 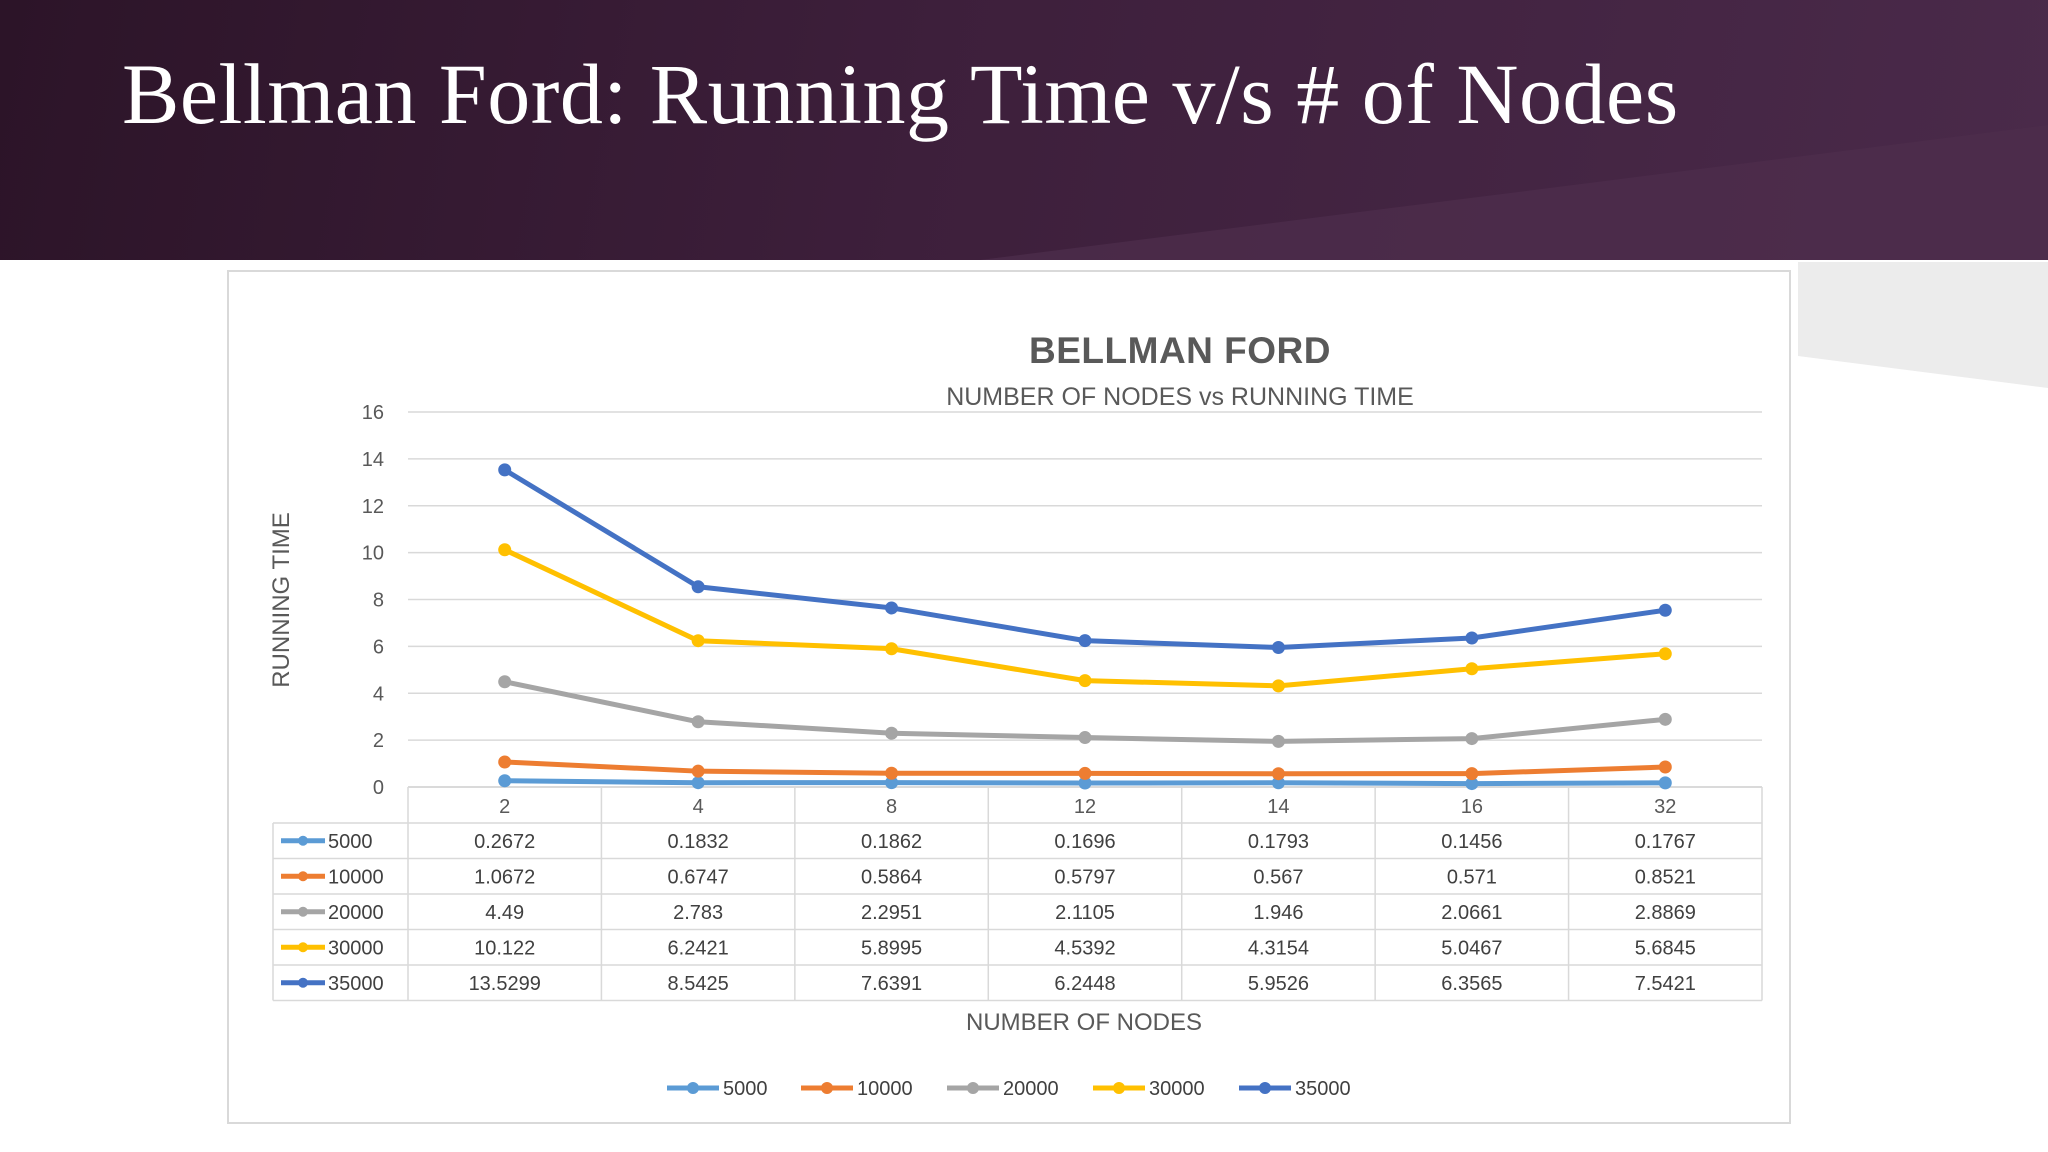 What do you see at coordinates (504, 807) in the screenshot?
I see `x-category-label: 2` at bounding box center [504, 807].